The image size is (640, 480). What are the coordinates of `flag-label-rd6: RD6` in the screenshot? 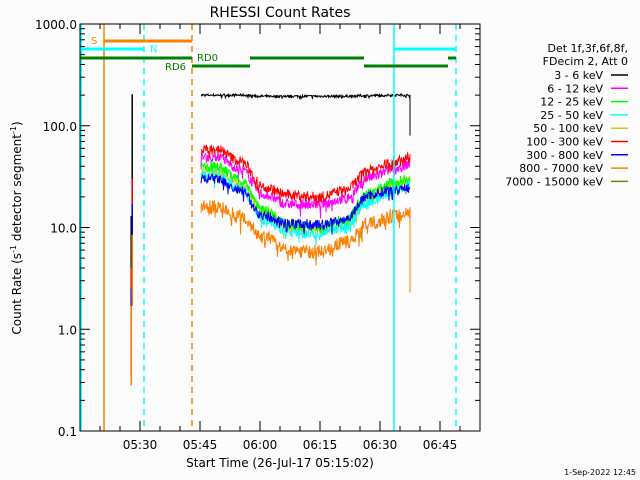 It's located at (175, 67).